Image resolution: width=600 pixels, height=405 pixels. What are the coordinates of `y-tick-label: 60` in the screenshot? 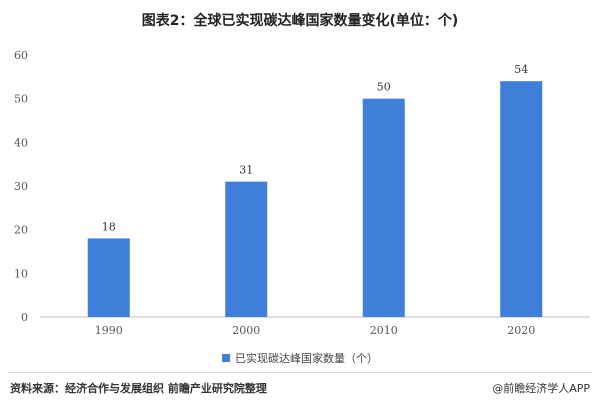 It's located at (21, 55).